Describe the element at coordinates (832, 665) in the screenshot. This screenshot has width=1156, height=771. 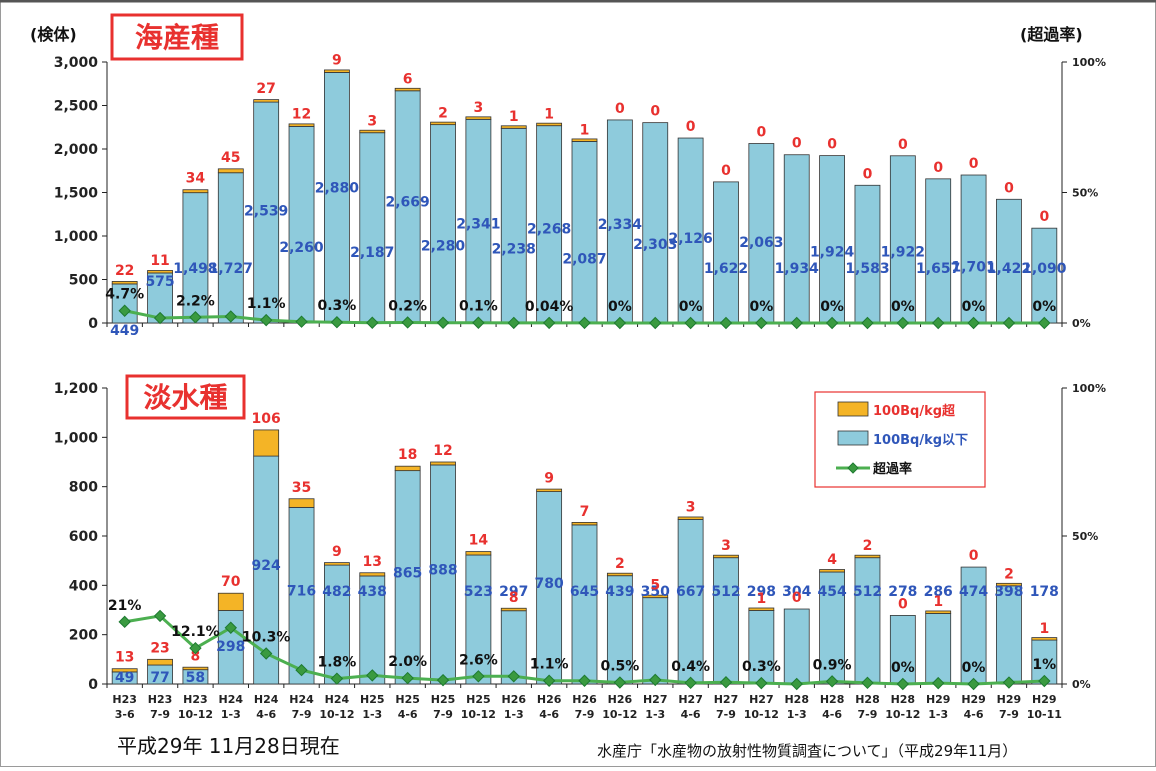
I see `panel1-rate-label: 0.9%` at that location.